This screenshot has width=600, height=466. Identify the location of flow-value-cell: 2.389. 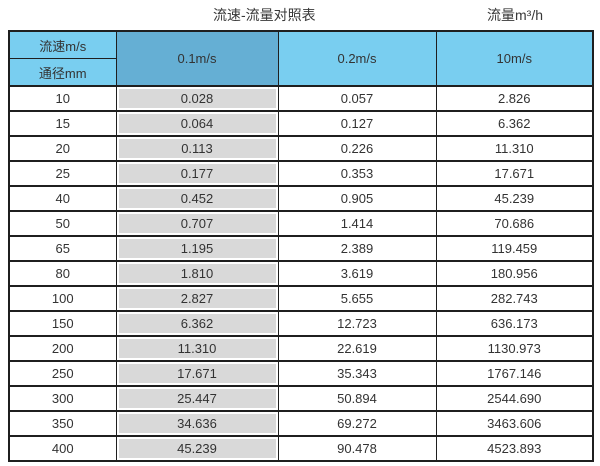
(357, 248).